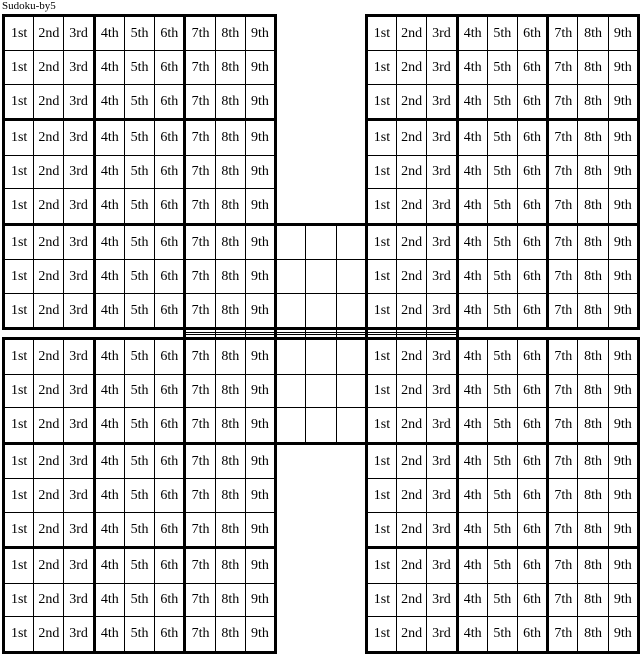 This screenshot has width=642, height=655. Describe the element at coordinates (139, 207) in the screenshot. I see `cell-r6-c5: 5th` at that location.